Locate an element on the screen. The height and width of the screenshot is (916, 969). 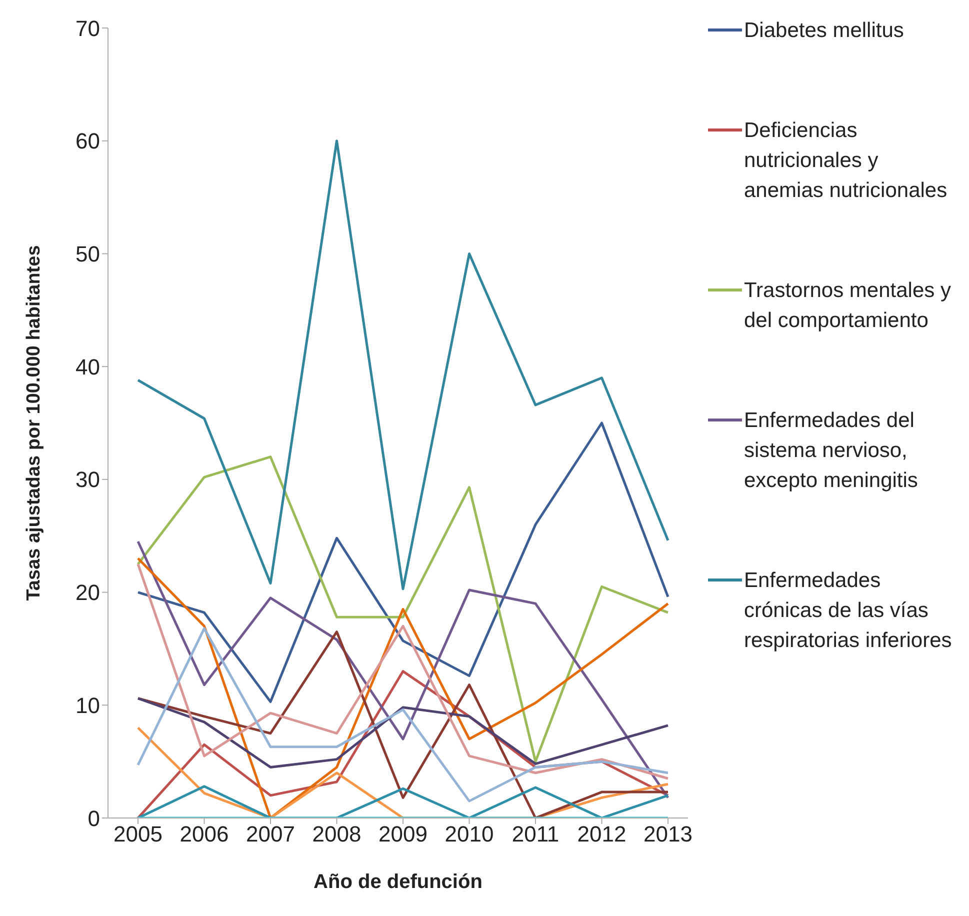
y-tick-label: 30 is located at coordinates (88, 479).